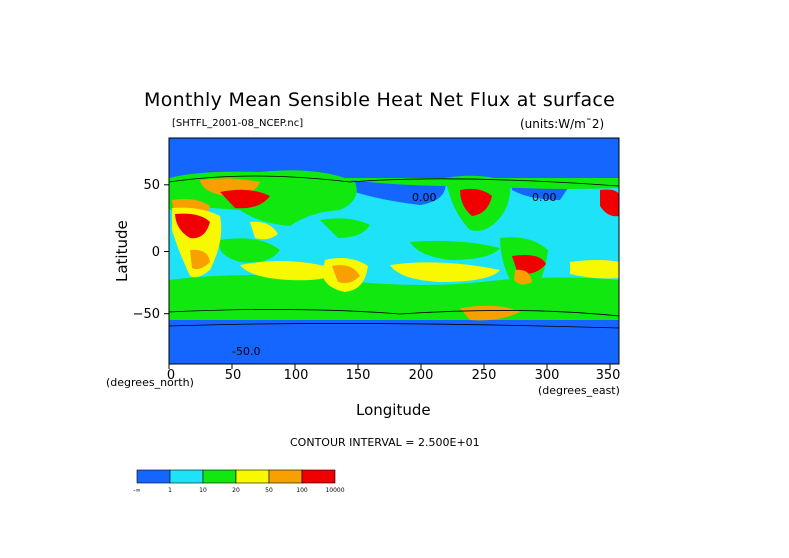 This screenshot has width=789, height=558. Describe the element at coordinates (146, 314) in the screenshot. I see `y-tick-label-minus-50: −50` at that location.